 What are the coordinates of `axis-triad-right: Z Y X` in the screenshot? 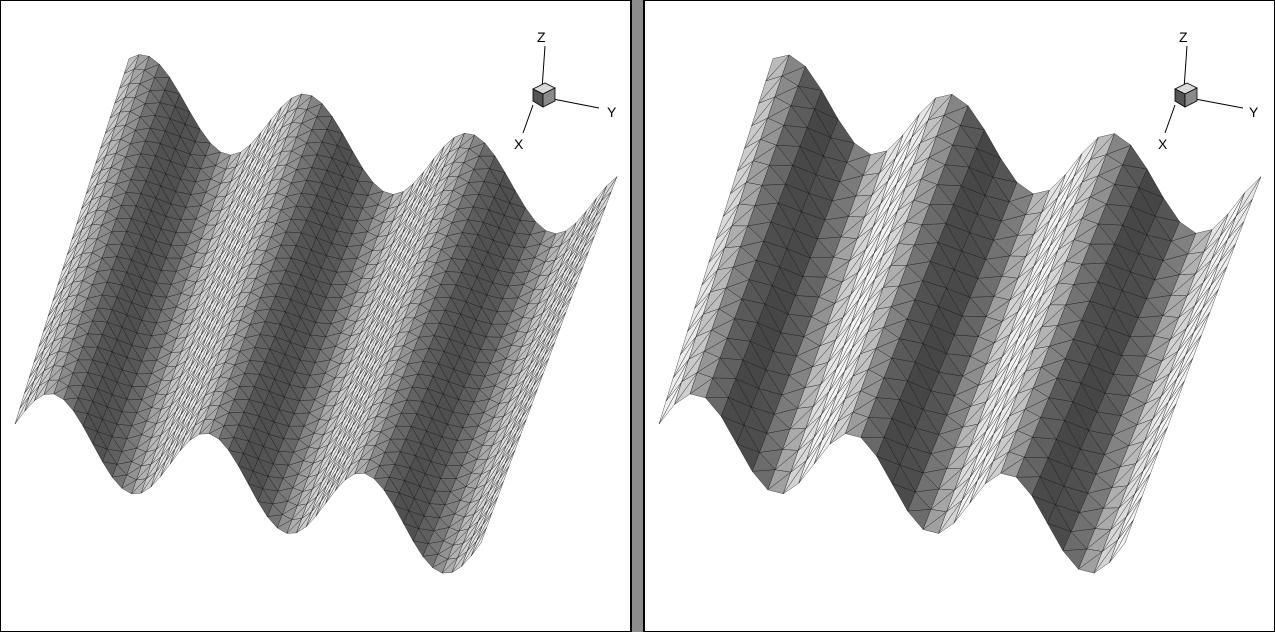 It's located at (1208, 90).